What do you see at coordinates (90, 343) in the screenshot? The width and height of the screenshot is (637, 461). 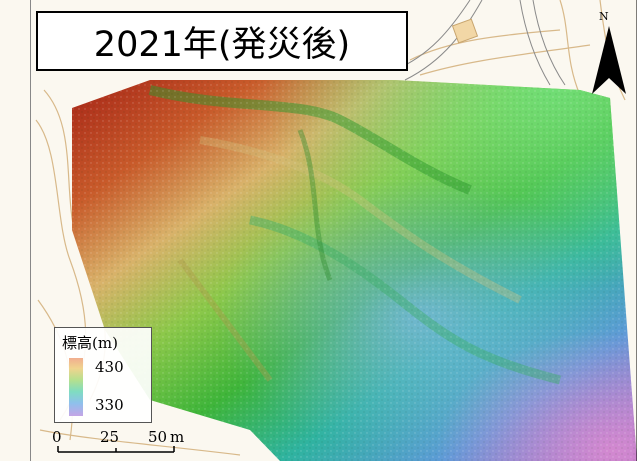 I see `legend-title: 標高(m)` at bounding box center [90, 343].